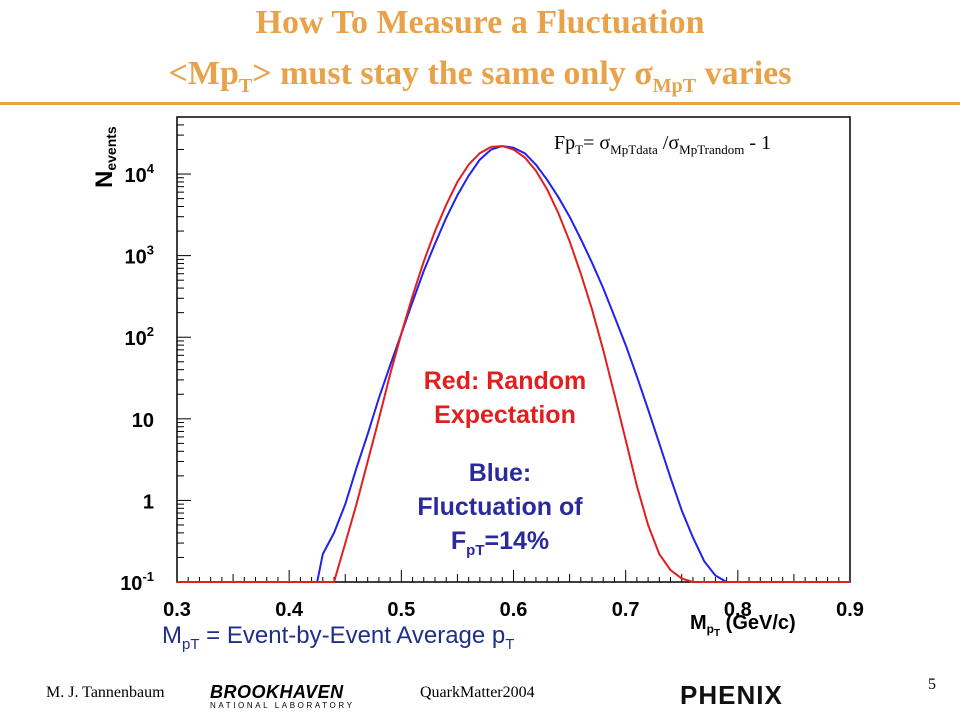 The image size is (960, 720). I want to click on caption-mid: = Event-by-Event Average p, so click(352, 635).